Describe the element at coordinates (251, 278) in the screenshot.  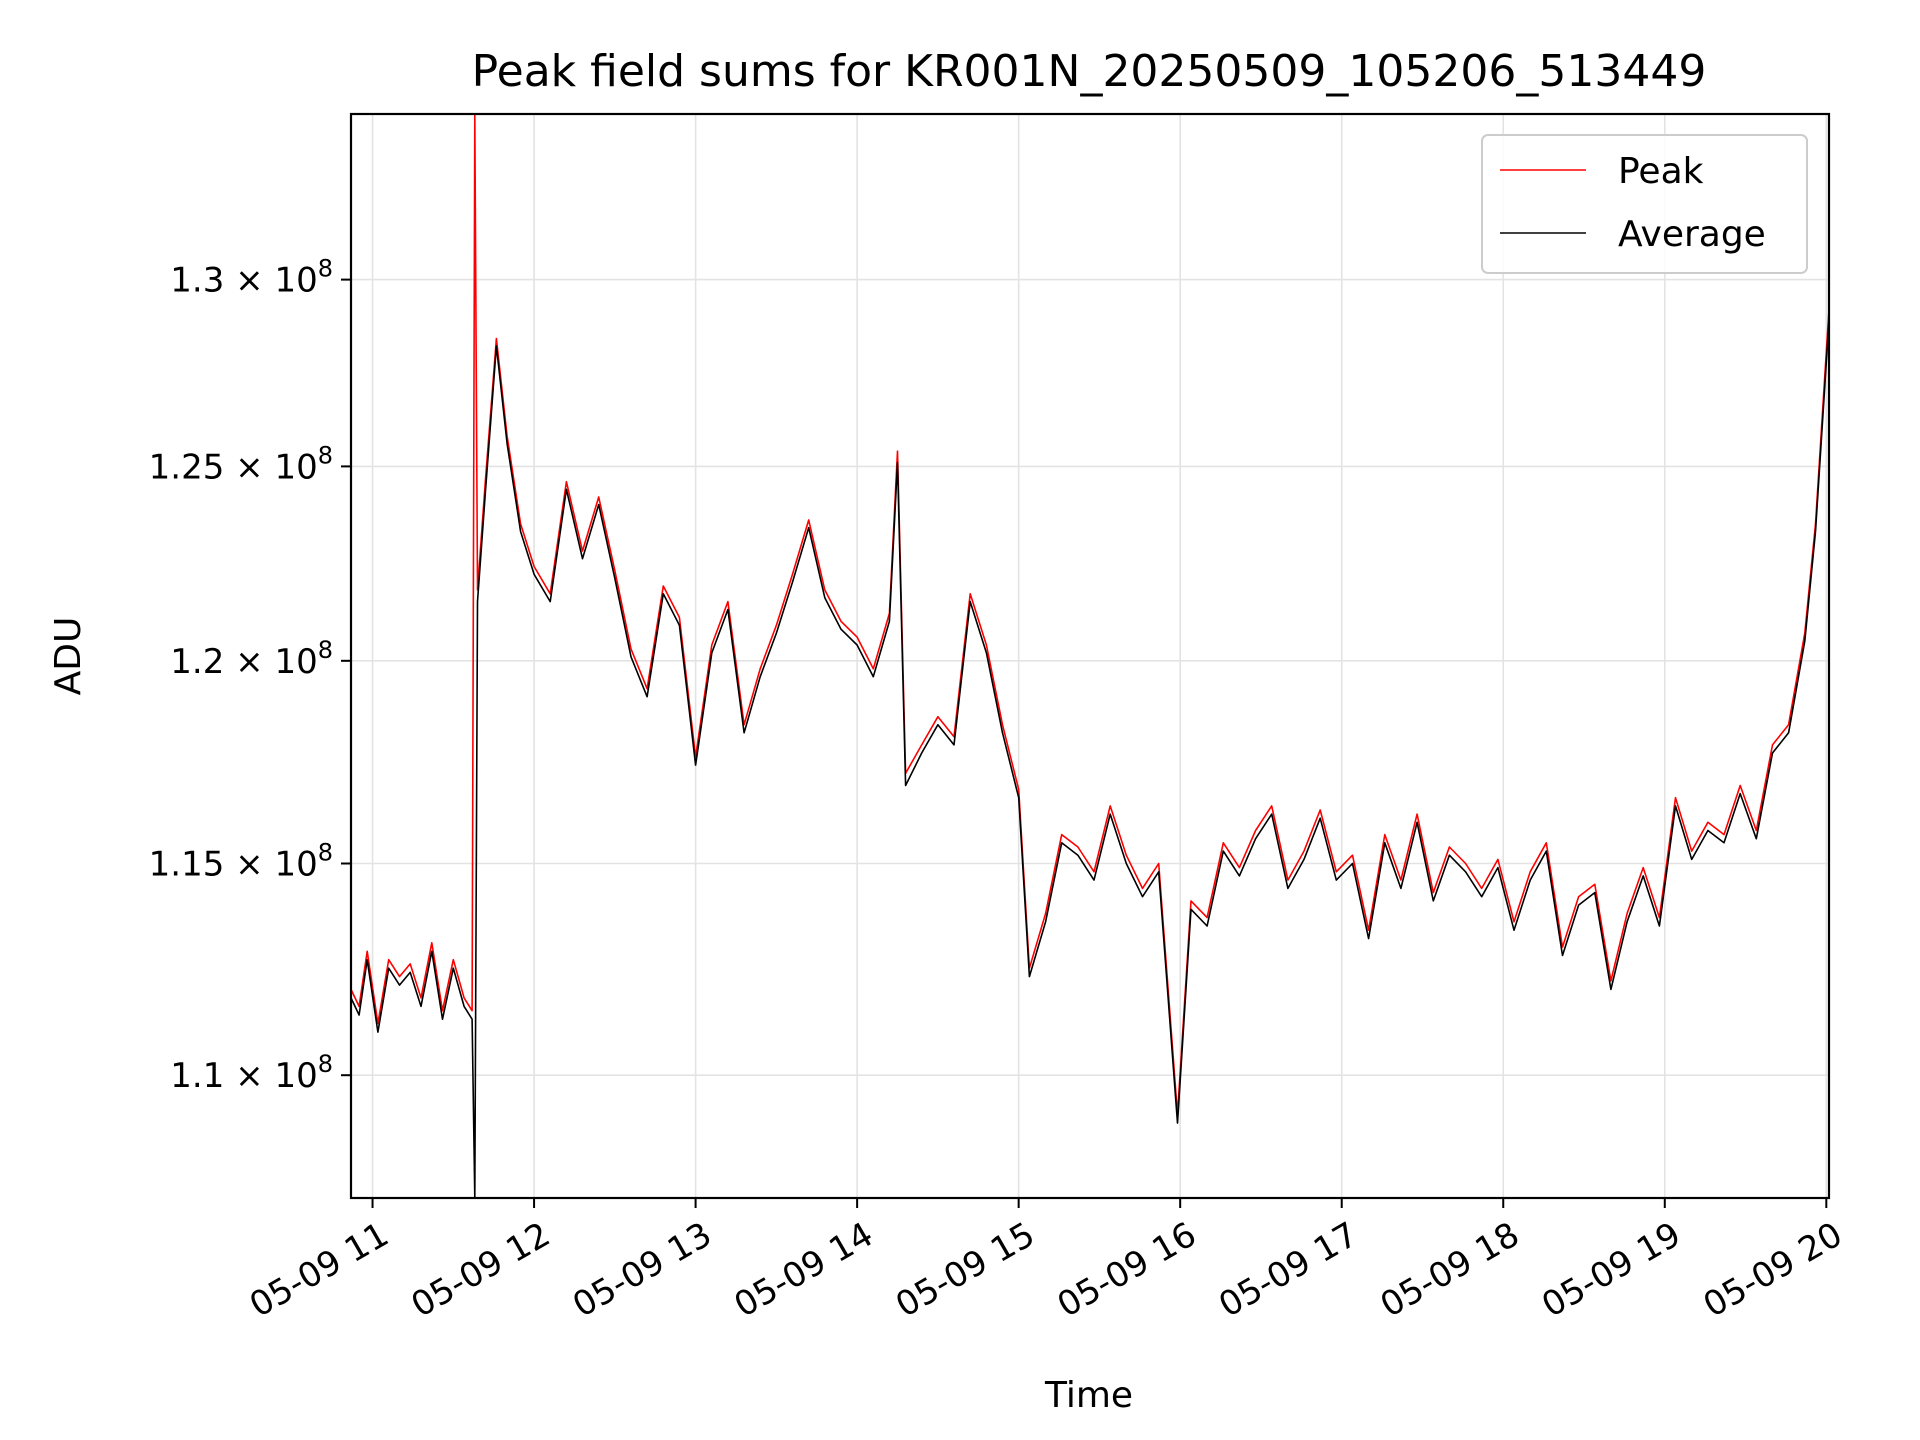
I see `y-tick-label: 1.3 × 108` at that location.